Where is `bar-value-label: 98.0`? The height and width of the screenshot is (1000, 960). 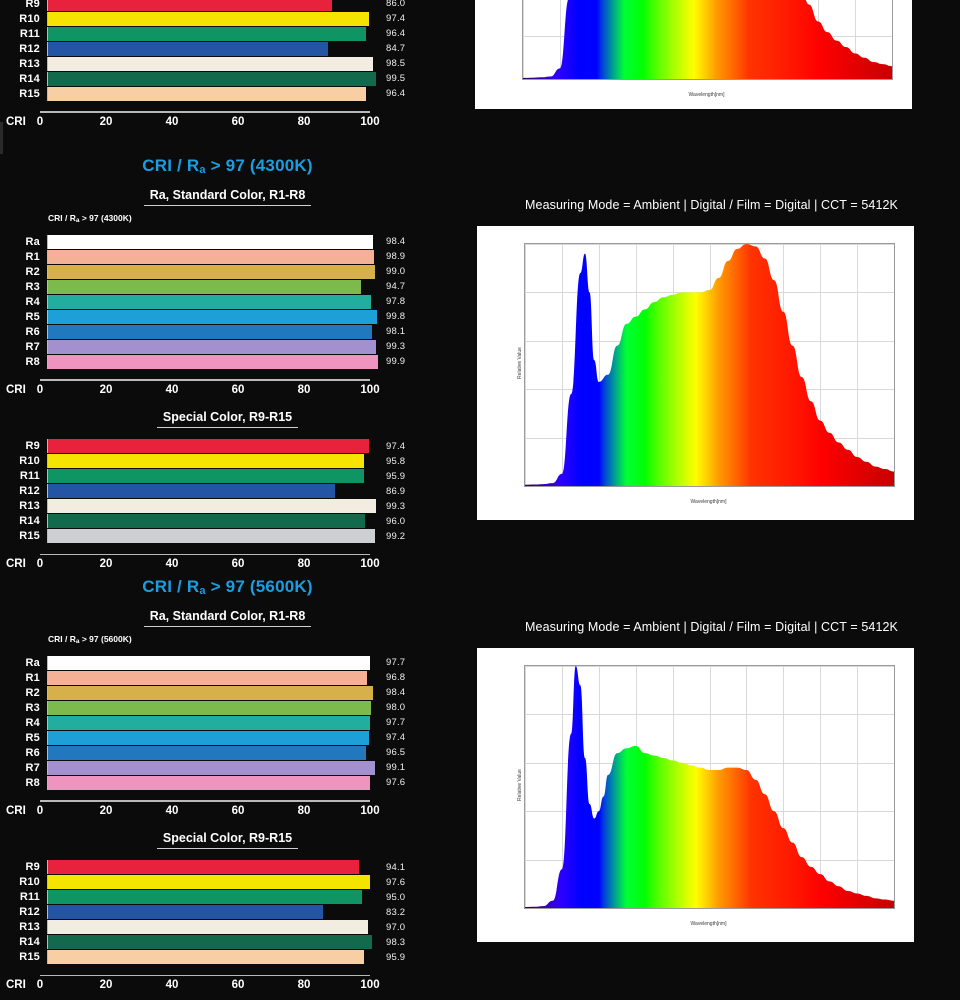 bar-value-label: 98.0 is located at coordinates (396, 707).